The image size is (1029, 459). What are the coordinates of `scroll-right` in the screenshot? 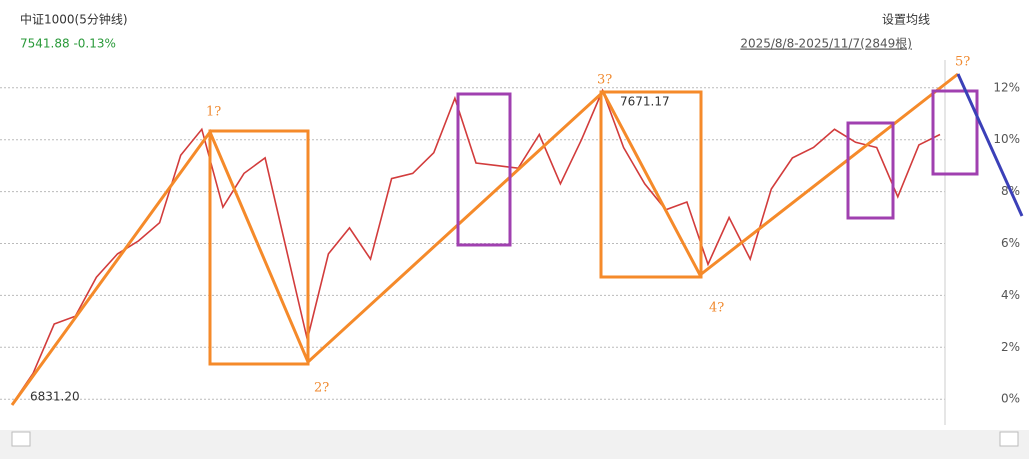 It's located at (1009, 439).